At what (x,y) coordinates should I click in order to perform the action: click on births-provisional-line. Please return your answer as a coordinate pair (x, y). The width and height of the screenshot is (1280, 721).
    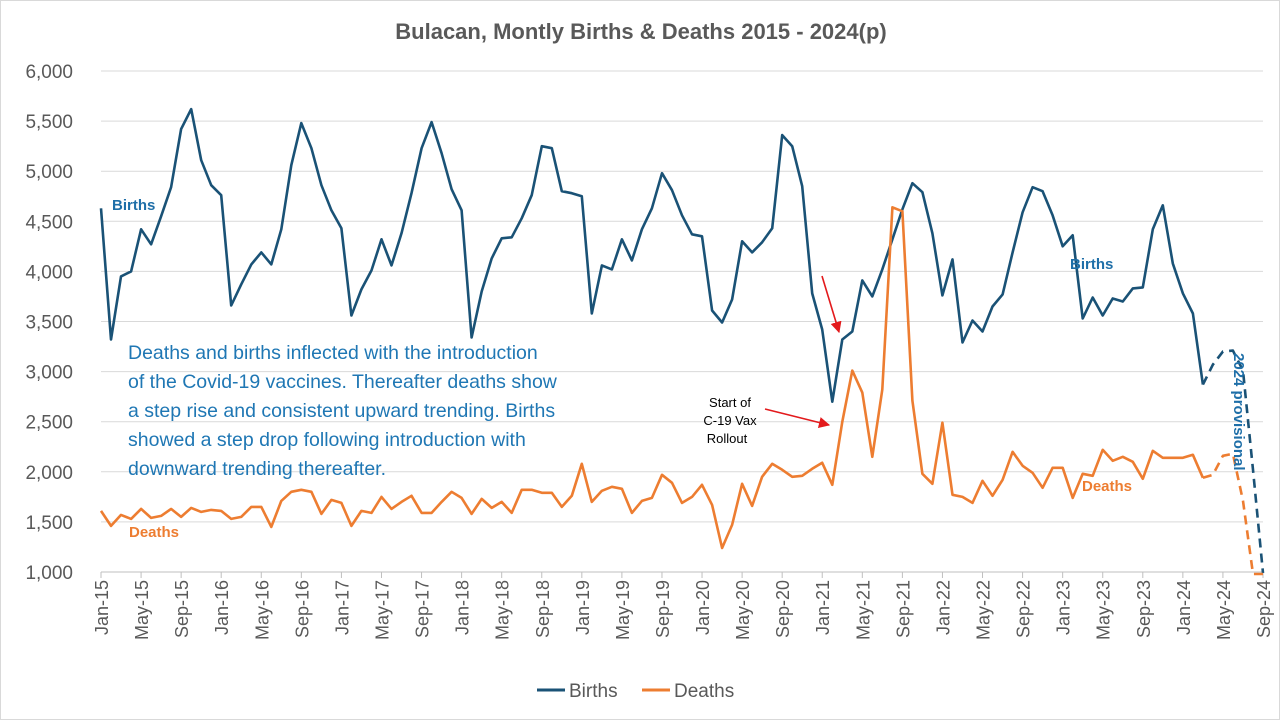
    Looking at the image, I should click on (1233, 461).